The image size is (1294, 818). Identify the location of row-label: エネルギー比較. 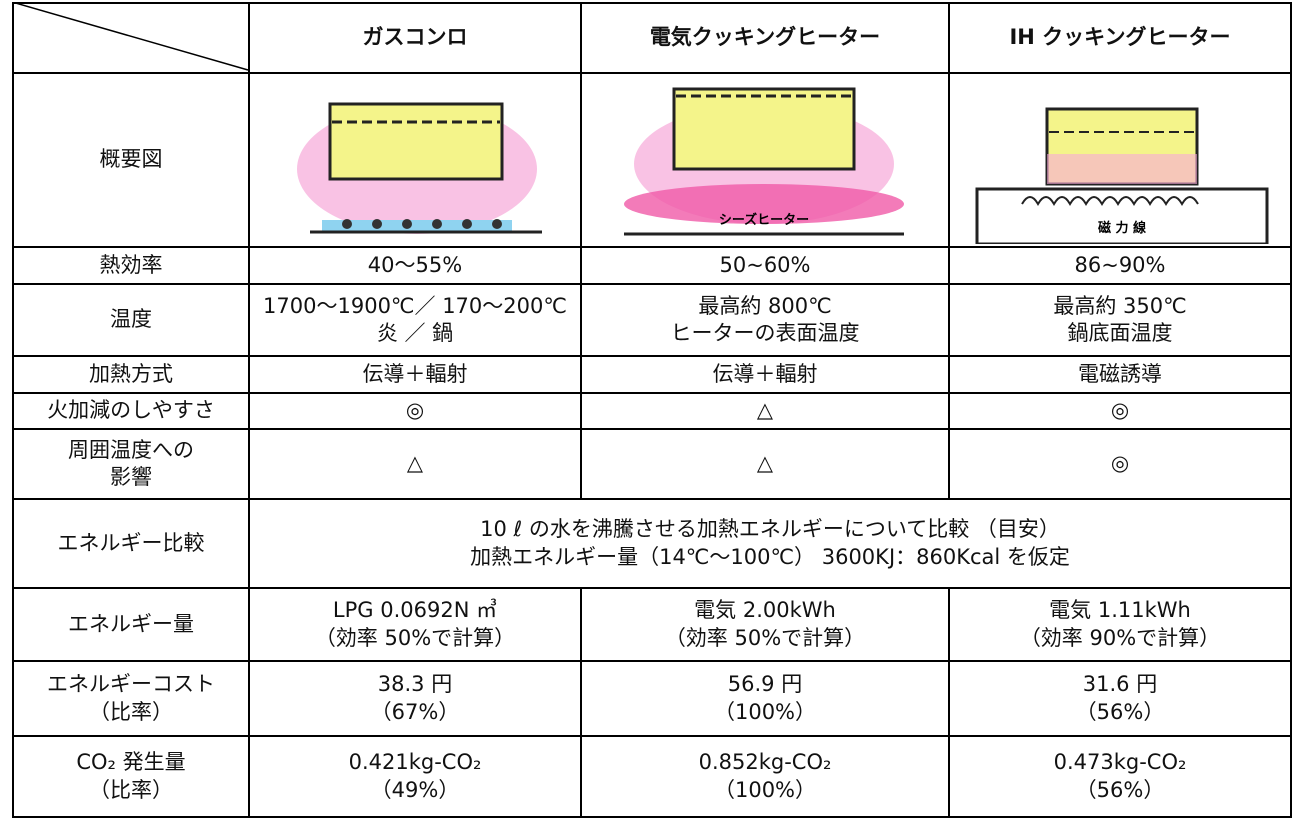
(131, 544).